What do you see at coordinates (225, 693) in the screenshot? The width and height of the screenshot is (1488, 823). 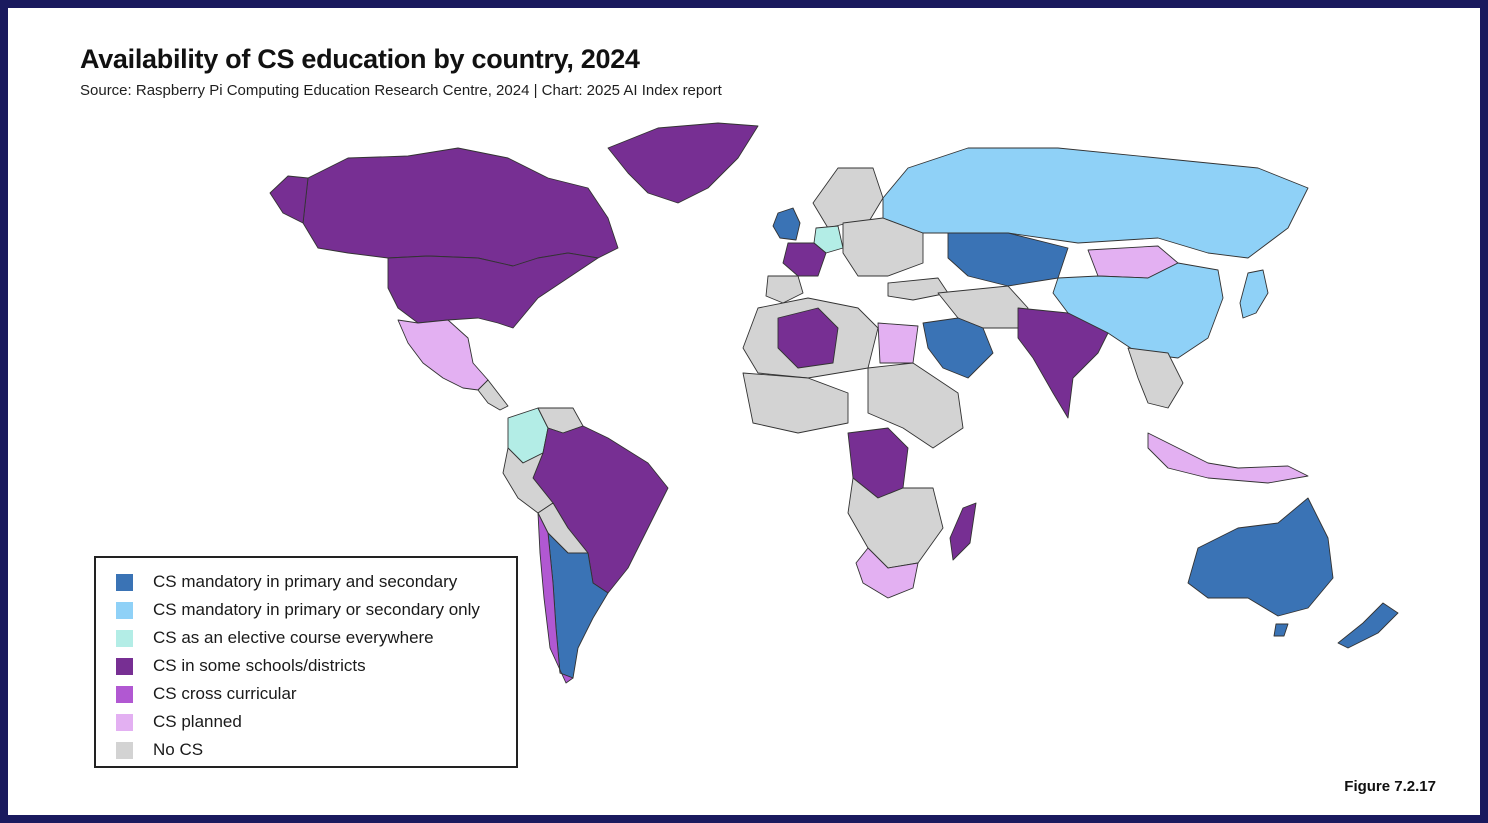 I see `legend-label: CS cross curricular` at bounding box center [225, 693].